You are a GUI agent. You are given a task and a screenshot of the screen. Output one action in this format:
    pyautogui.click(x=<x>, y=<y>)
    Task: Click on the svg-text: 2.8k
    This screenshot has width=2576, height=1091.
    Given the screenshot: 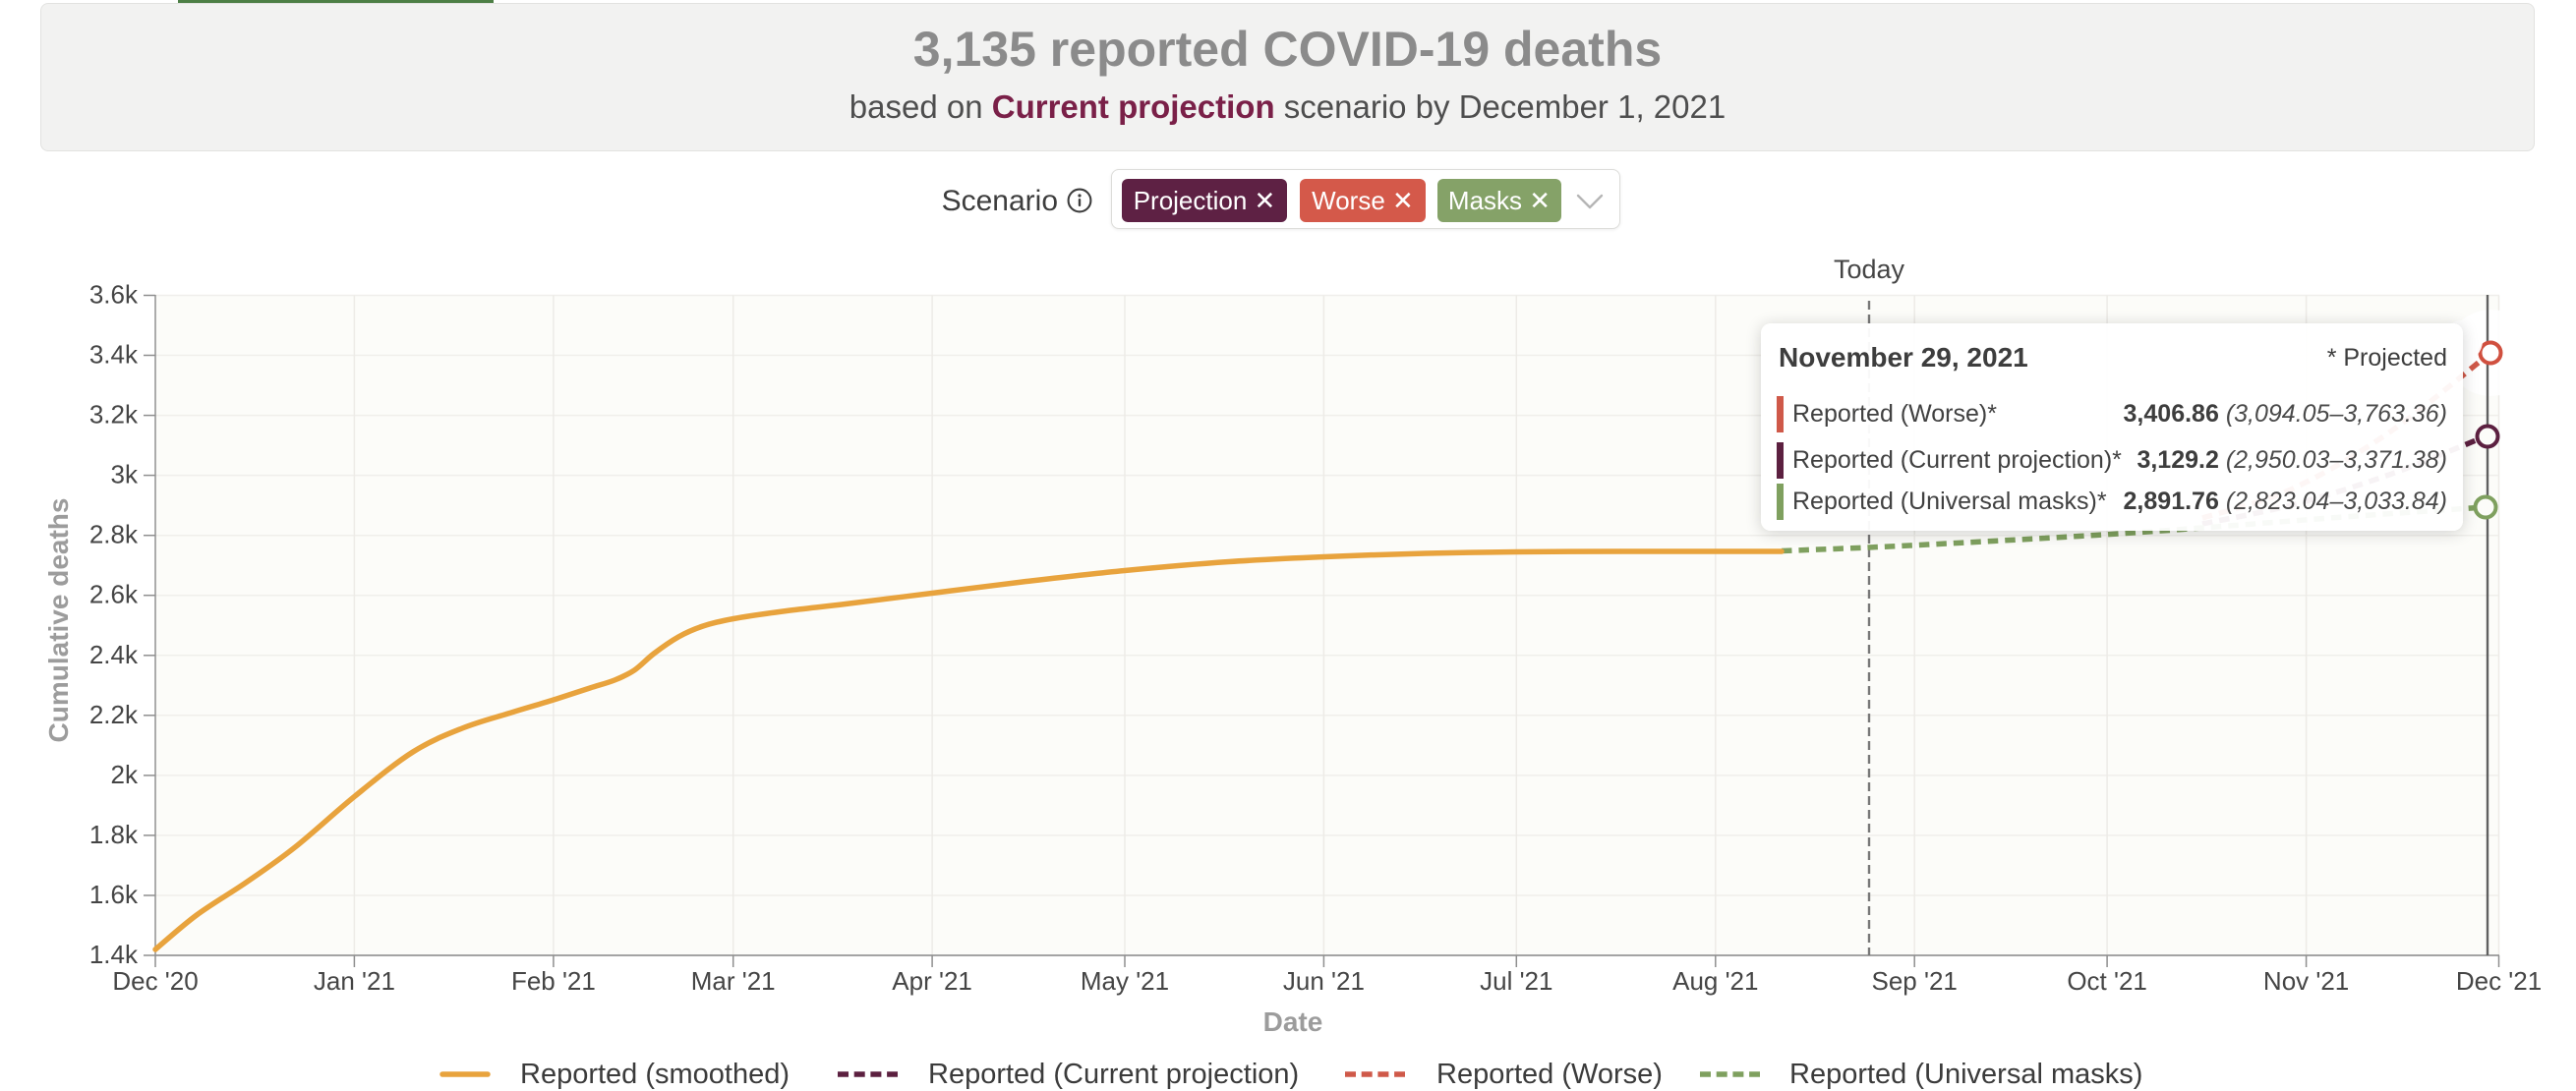 What is the action you would take?
    pyautogui.click(x=114, y=534)
    